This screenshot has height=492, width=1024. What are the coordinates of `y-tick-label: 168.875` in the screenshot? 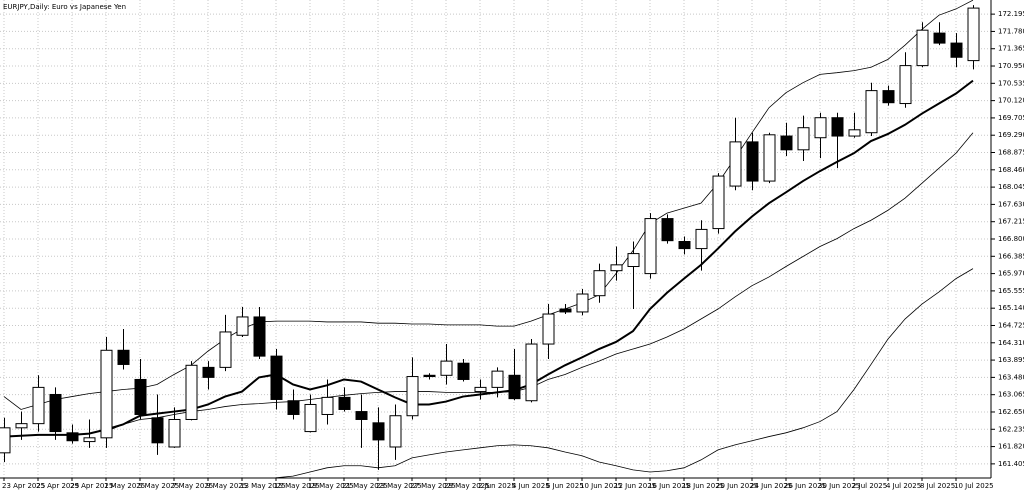 It's located at (1011, 153).